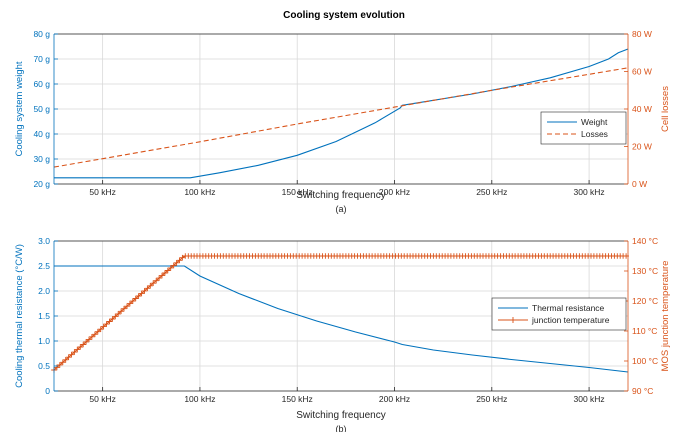 This screenshot has height=432, width=688. What do you see at coordinates (341, 209) in the screenshot?
I see `chart-caption: (a)` at bounding box center [341, 209].